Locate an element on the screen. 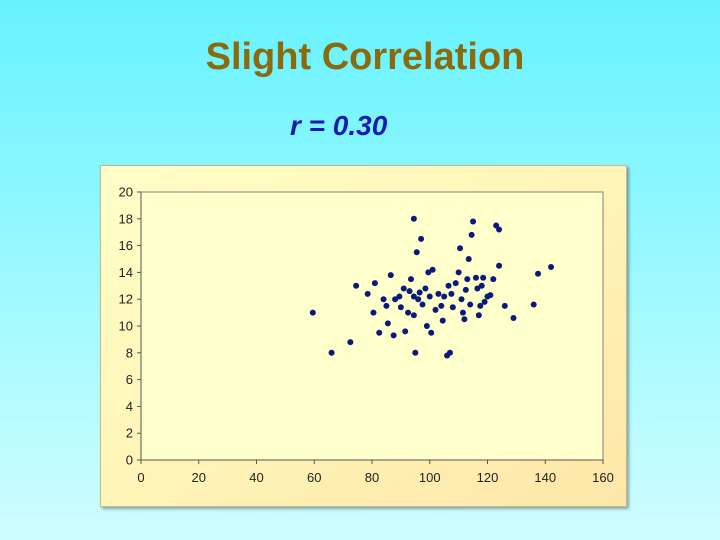 The height and width of the screenshot is (540, 720). y-tick-label: 8 is located at coordinates (129, 352).